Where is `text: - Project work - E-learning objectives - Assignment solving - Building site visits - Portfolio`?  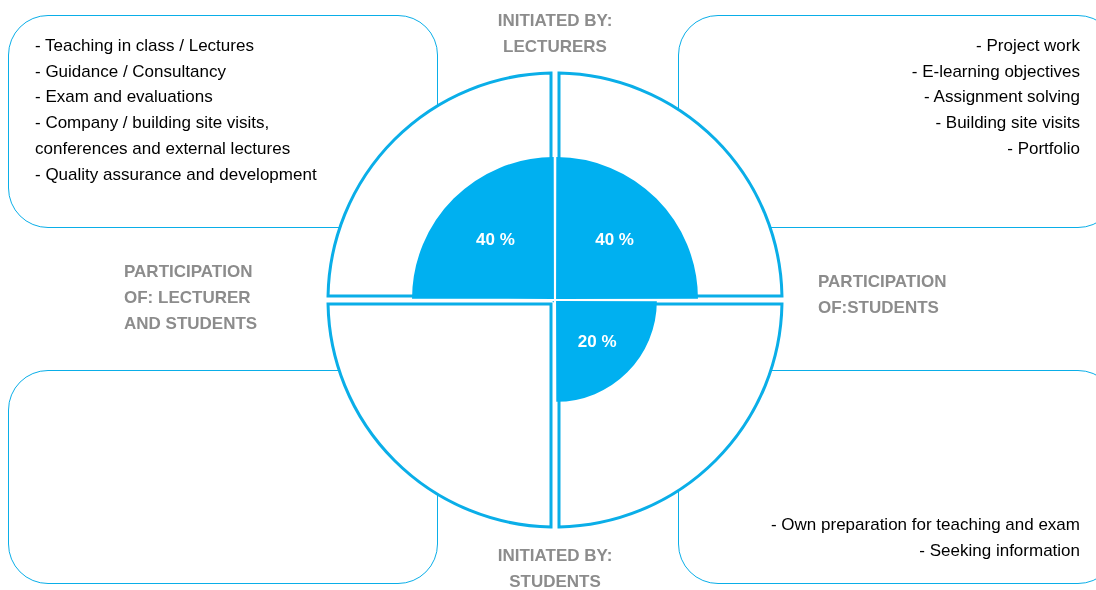 text: - Project work - E-learning objectives - Assignment solving - Building site visits - Portfolio is located at coordinates (995, 97).